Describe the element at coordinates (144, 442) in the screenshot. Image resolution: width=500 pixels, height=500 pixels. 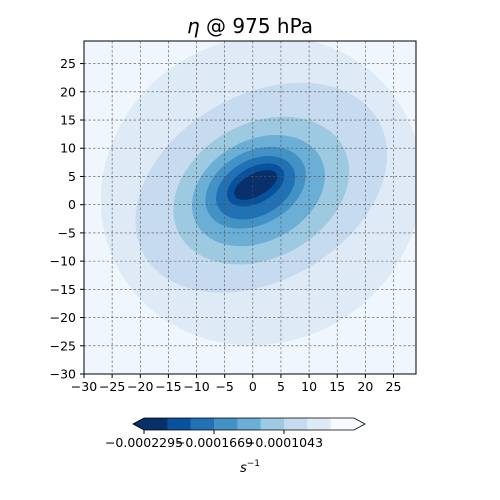
I see `colorbar-tick-label: −0.0002295` at that location.